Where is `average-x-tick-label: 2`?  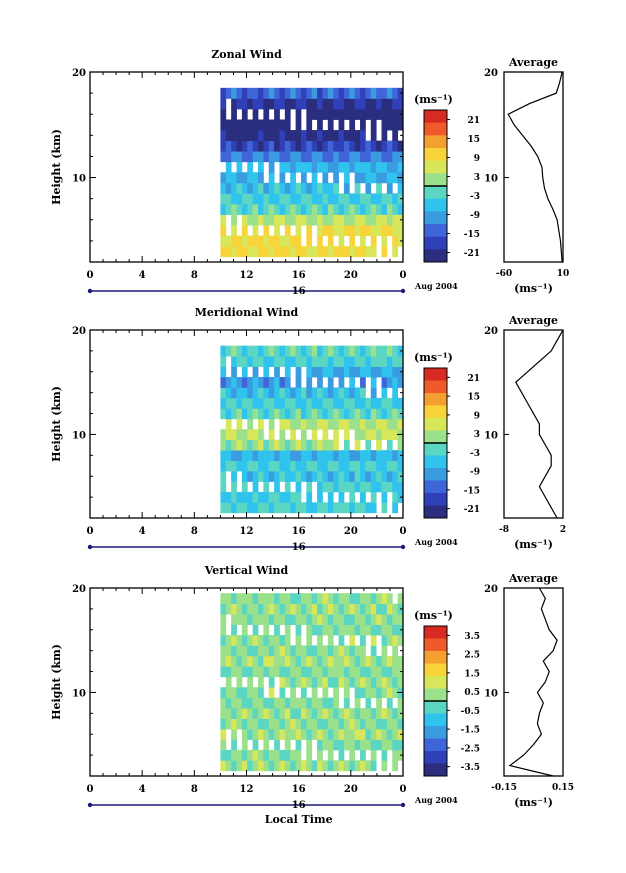
average-x-tick-label: 2 is located at coordinates (563, 530).